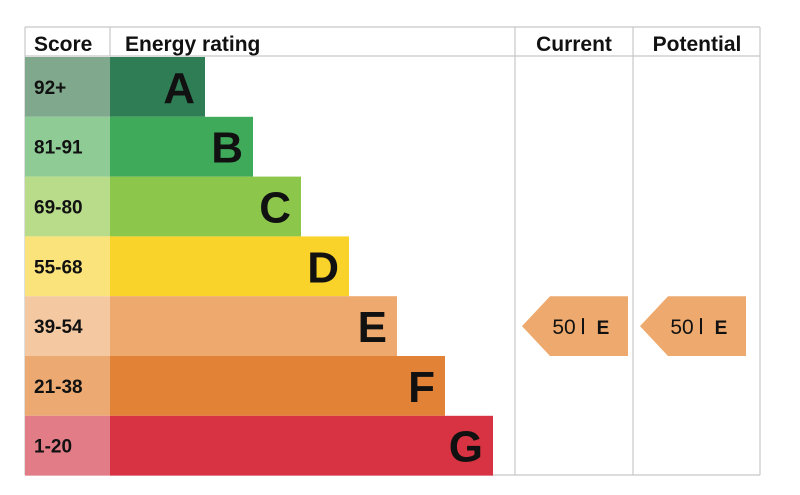 This screenshot has width=800, height=495. What do you see at coordinates (58, 208) in the screenshot?
I see `score-range-c: 69-80` at bounding box center [58, 208].